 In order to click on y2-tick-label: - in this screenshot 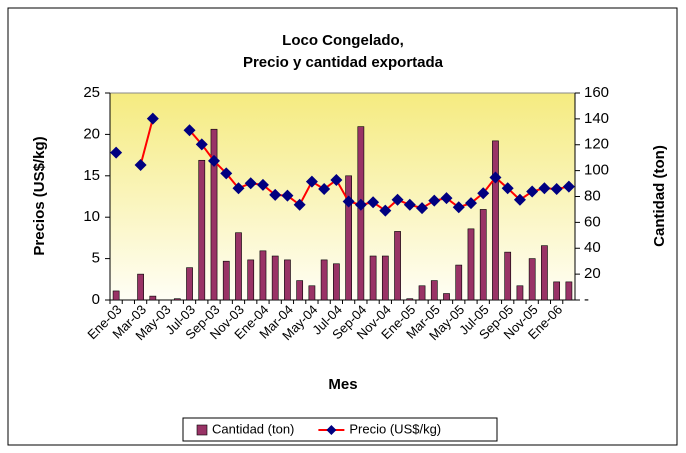, I will do `click(586, 299)`.